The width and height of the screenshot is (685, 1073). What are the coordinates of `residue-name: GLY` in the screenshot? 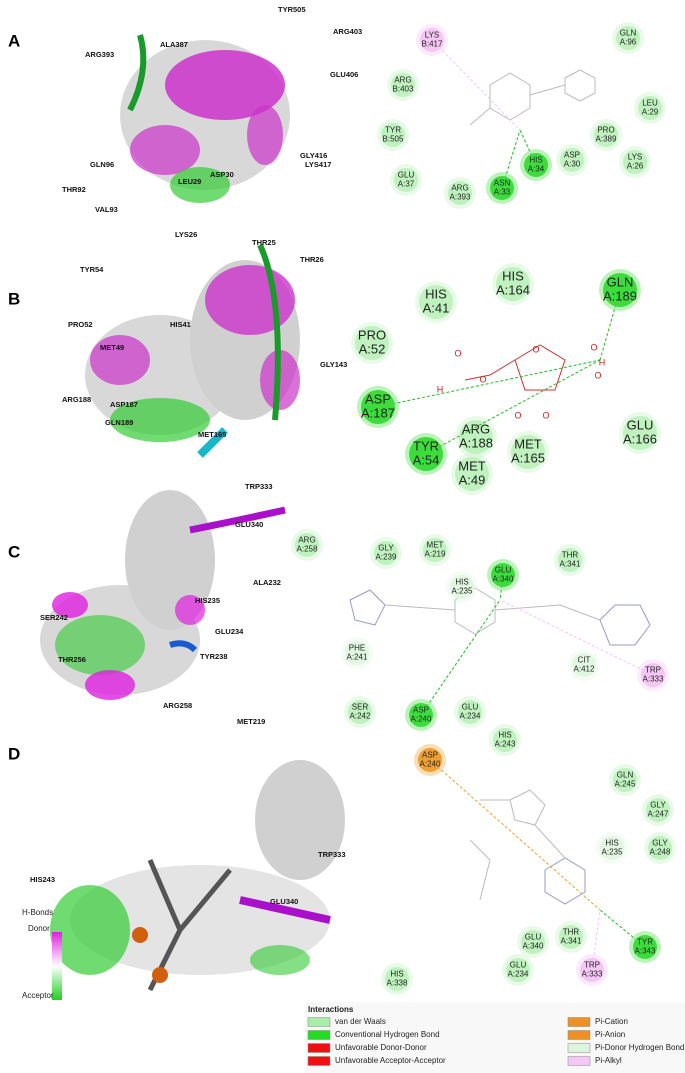 It's located at (658, 805).